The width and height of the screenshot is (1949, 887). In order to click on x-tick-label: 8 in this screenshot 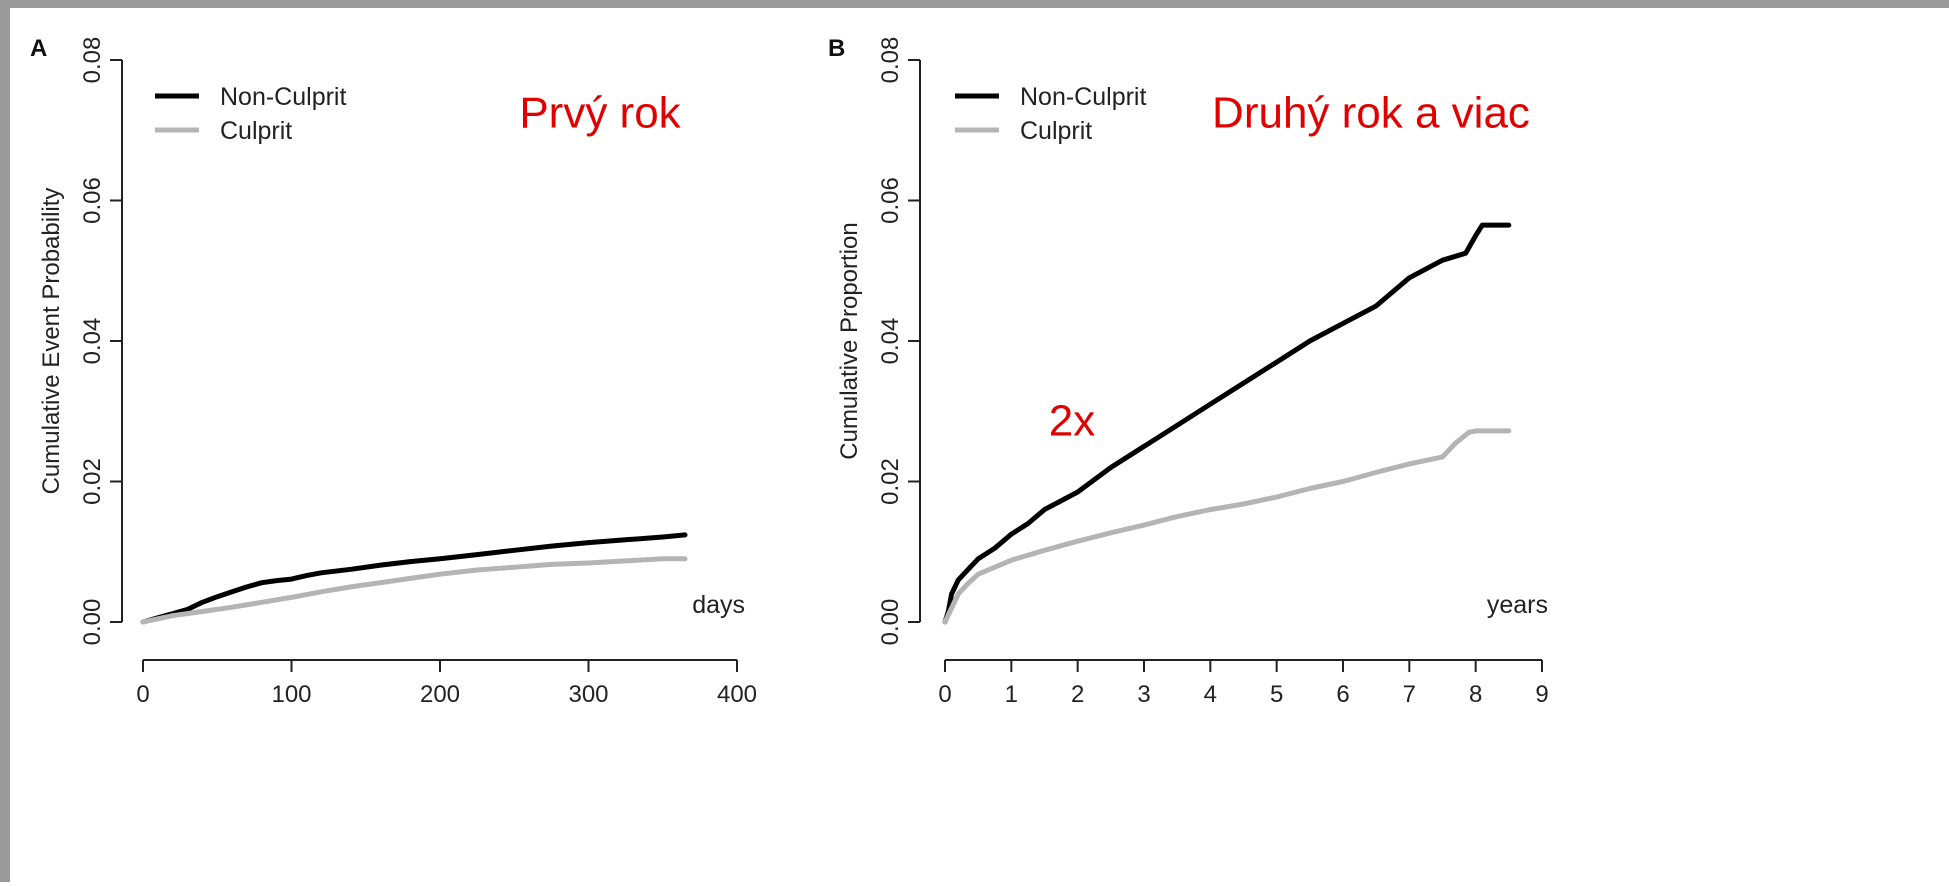, I will do `click(1475, 694)`.